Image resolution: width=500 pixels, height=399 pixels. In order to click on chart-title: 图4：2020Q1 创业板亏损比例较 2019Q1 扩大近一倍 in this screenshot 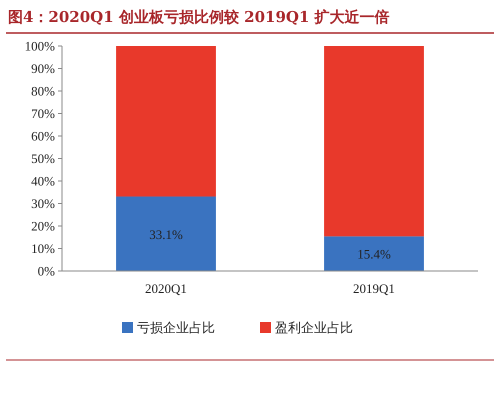, I will do `click(199, 17)`.